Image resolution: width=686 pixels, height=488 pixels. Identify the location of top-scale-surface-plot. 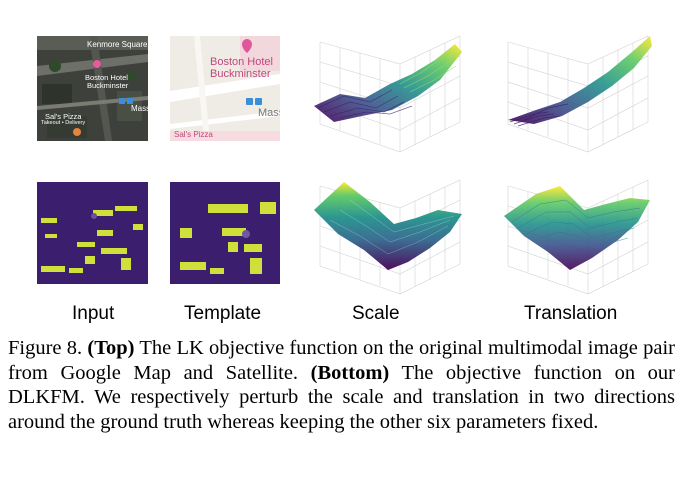
(386, 91).